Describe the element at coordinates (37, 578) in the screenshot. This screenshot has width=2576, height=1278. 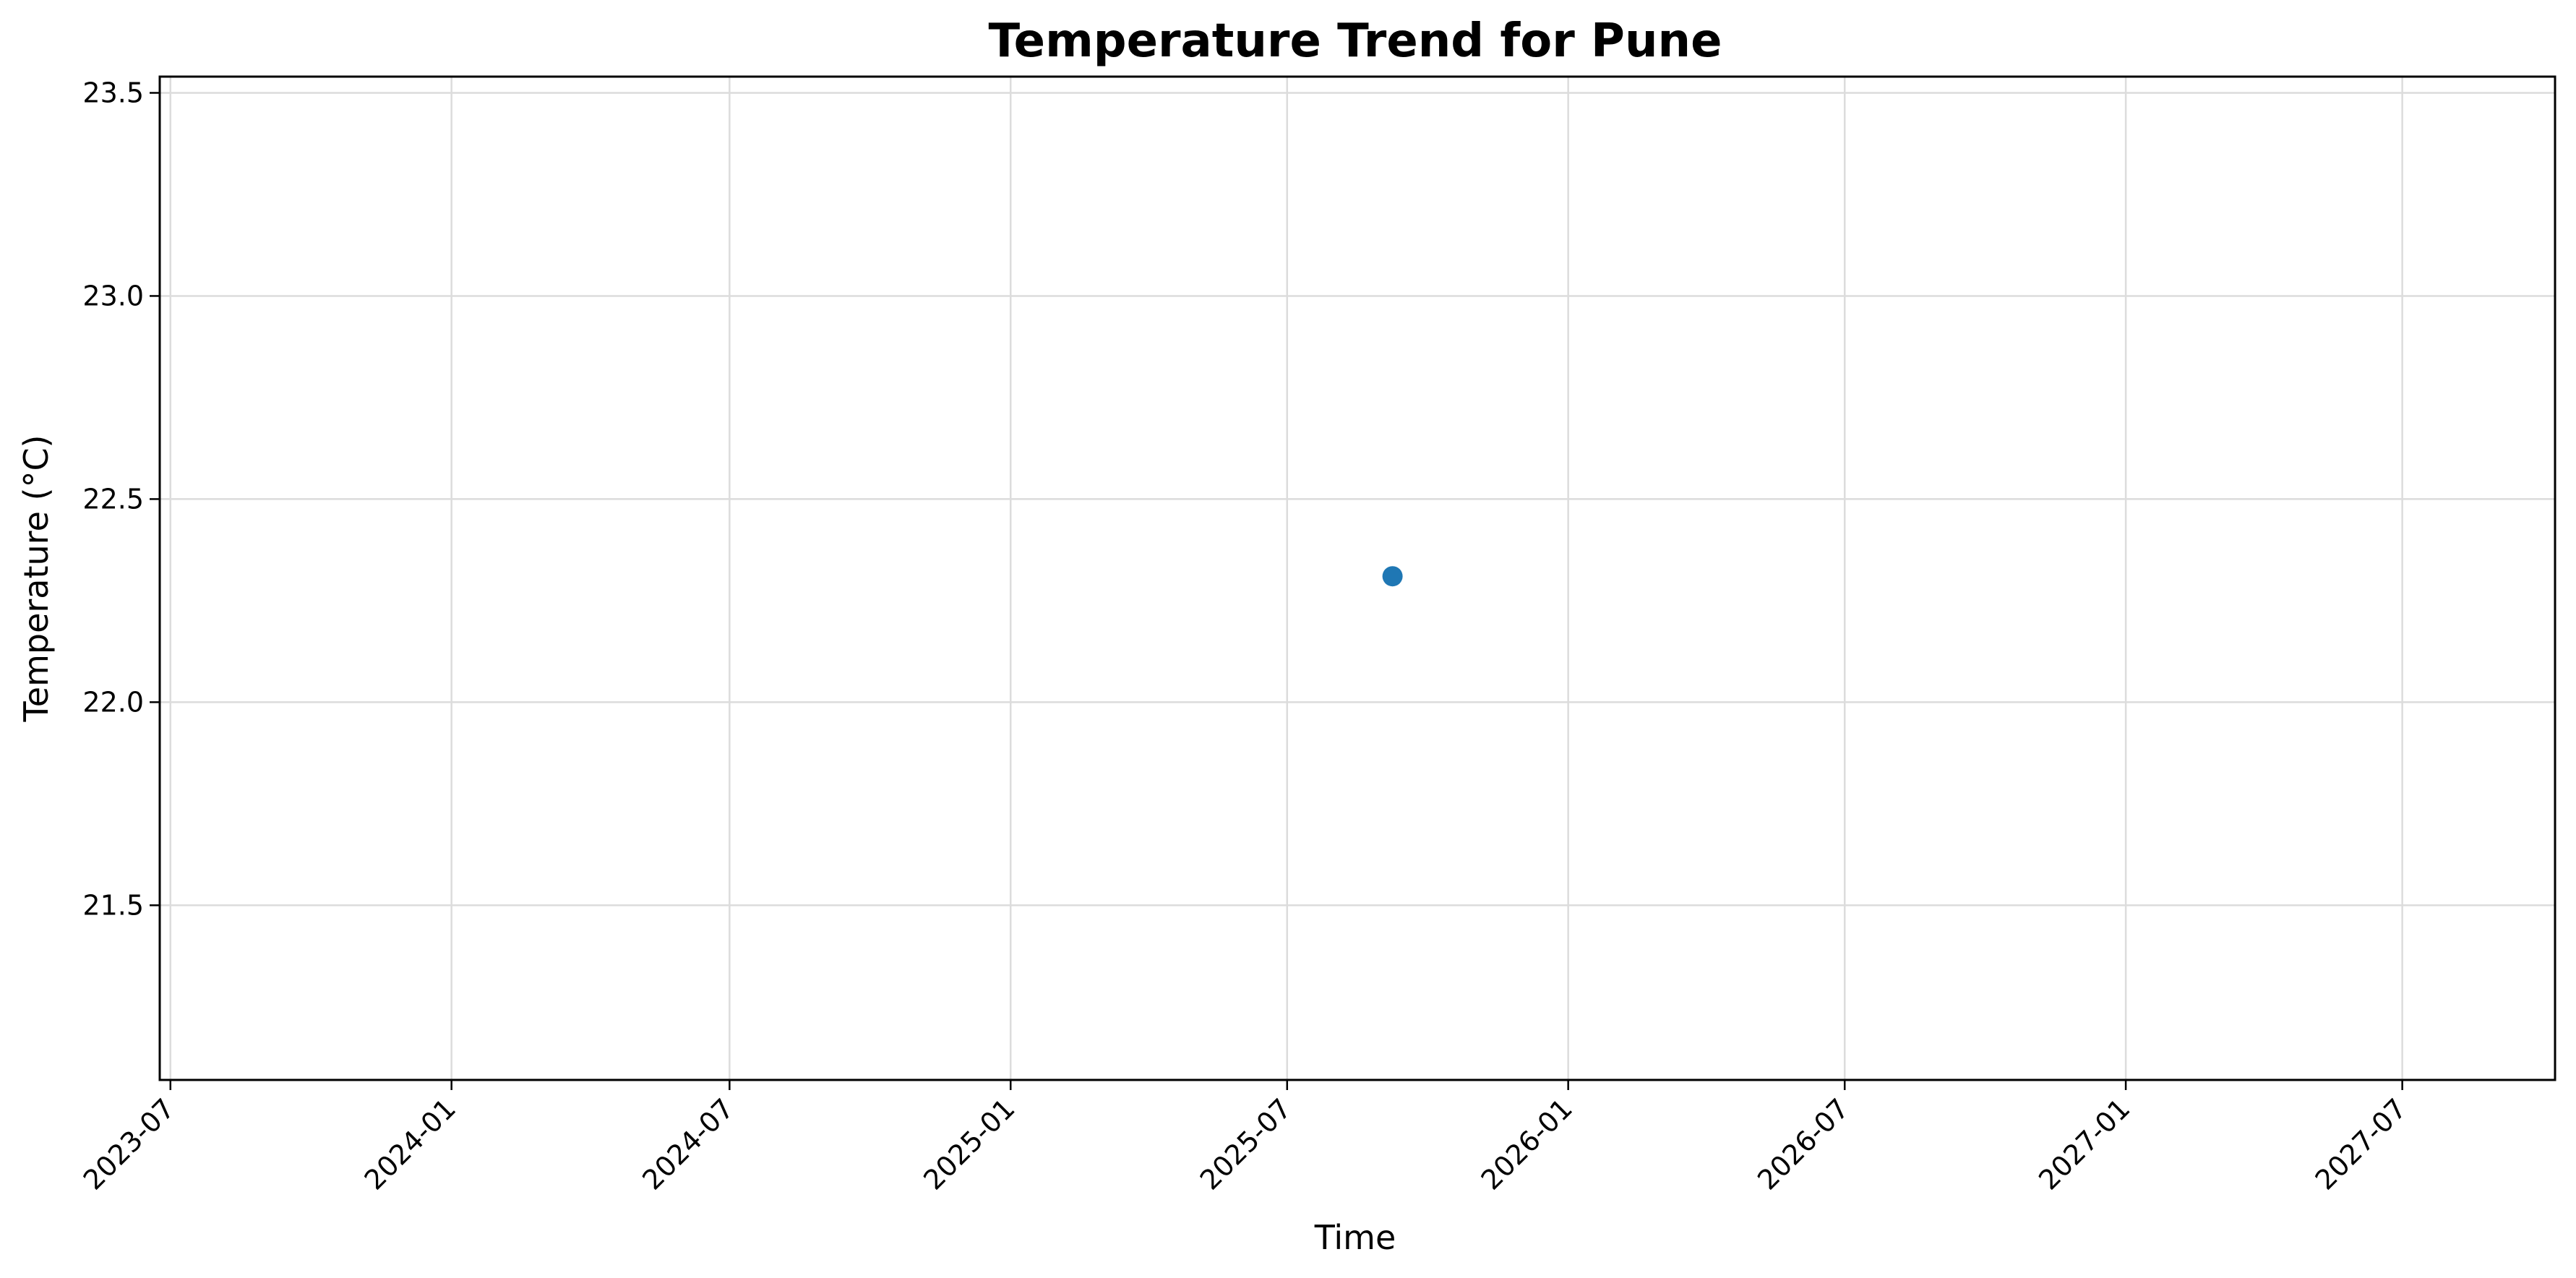
I see `y-axis-label: Temperature (°C)` at that location.